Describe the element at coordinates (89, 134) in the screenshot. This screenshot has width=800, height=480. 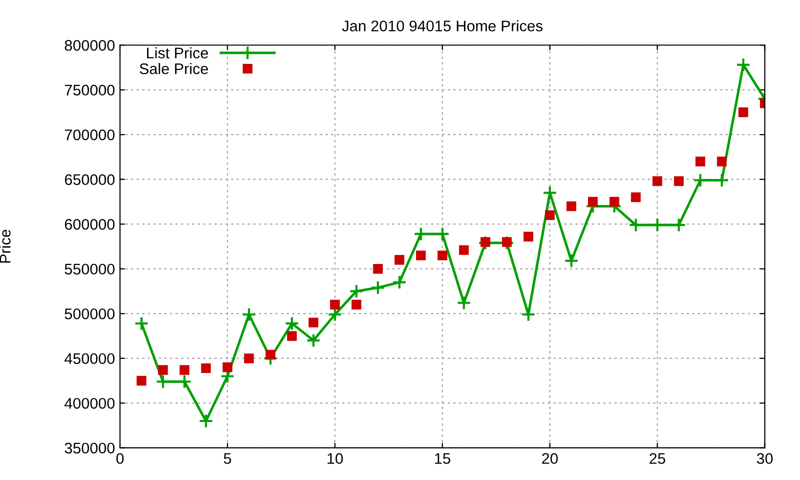
I see `y-tick-label: 700000` at that location.